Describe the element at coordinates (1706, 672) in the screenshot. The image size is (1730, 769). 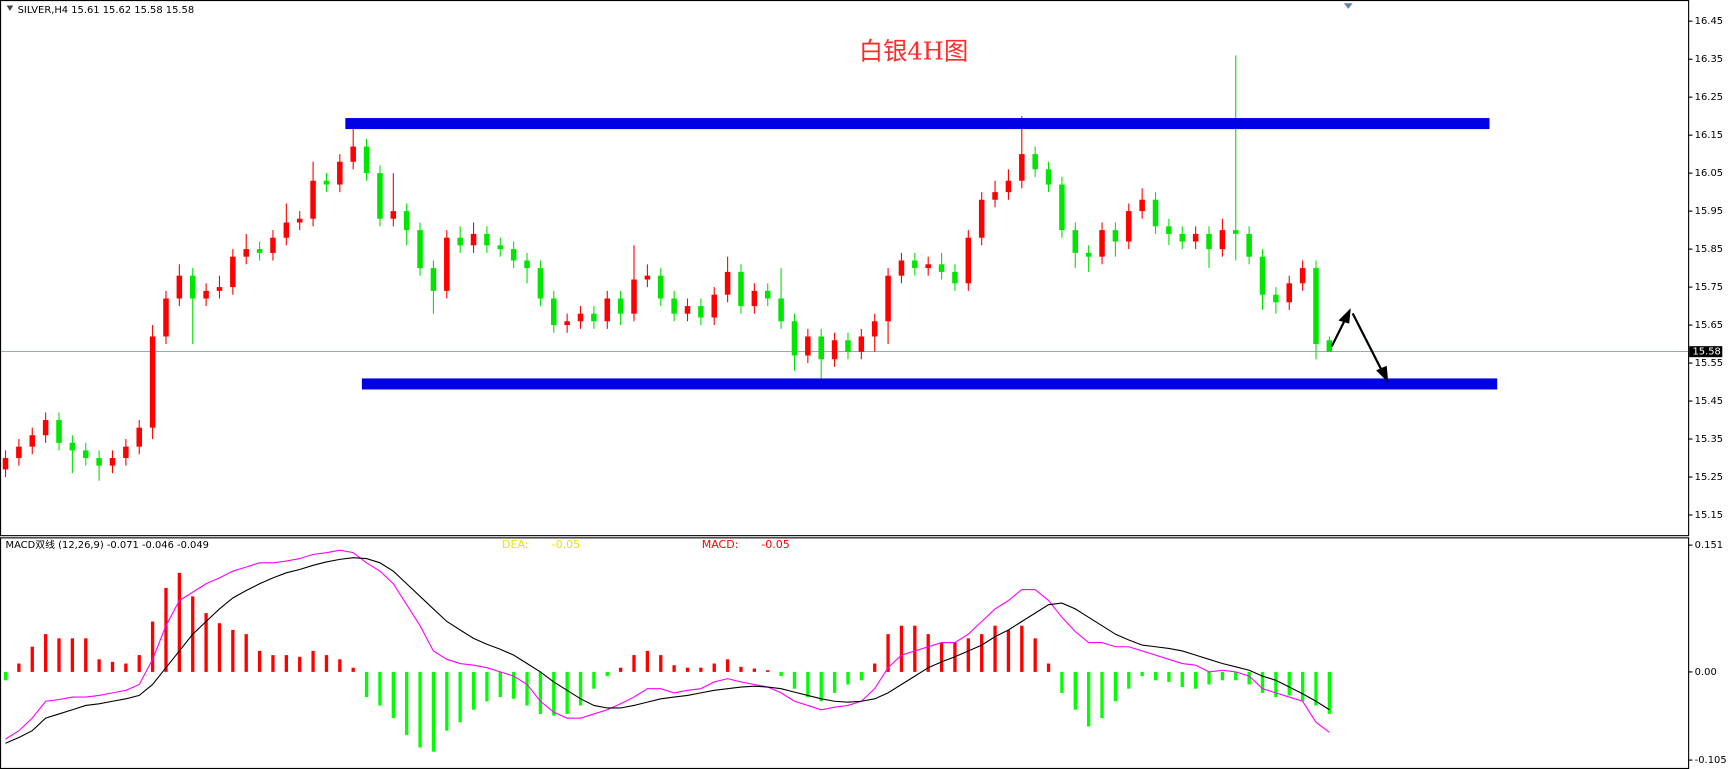
I see `y-tick-label: 0.00` at that location.